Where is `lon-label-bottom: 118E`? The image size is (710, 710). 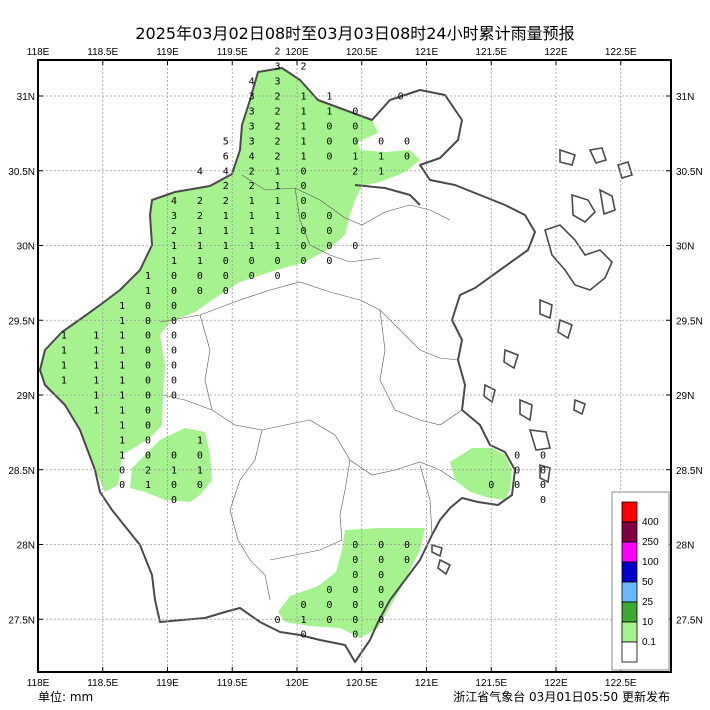 lon-label-bottom: 118E is located at coordinates (38, 683).